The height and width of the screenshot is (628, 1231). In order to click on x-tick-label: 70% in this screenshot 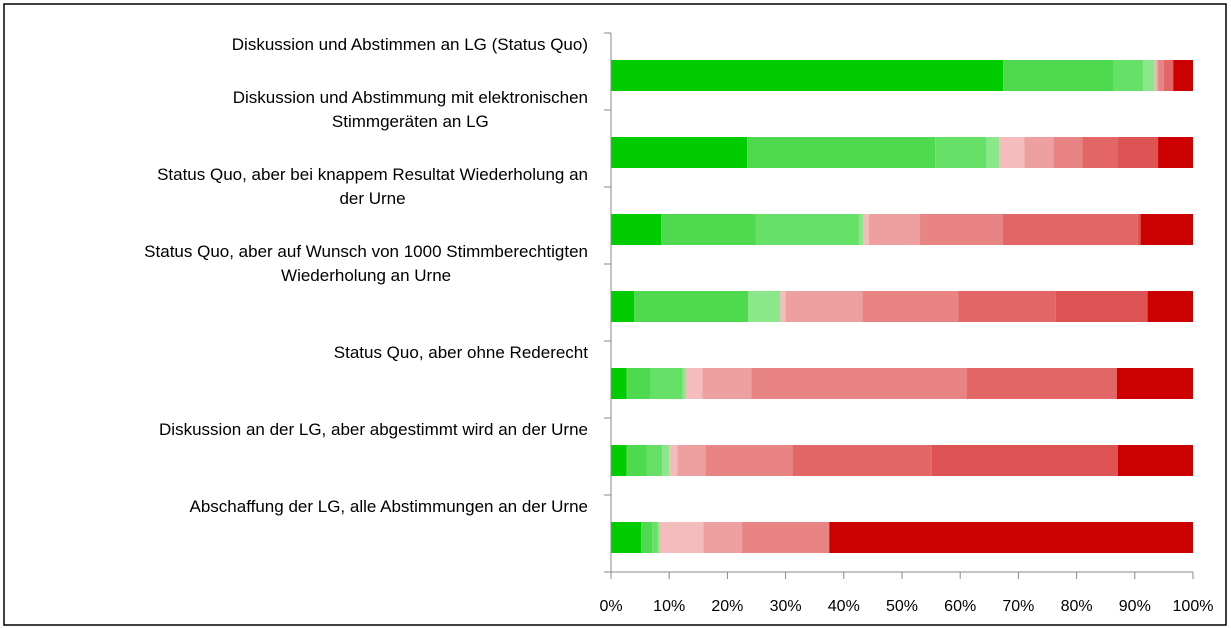, I will do `click(1018, 606)`.